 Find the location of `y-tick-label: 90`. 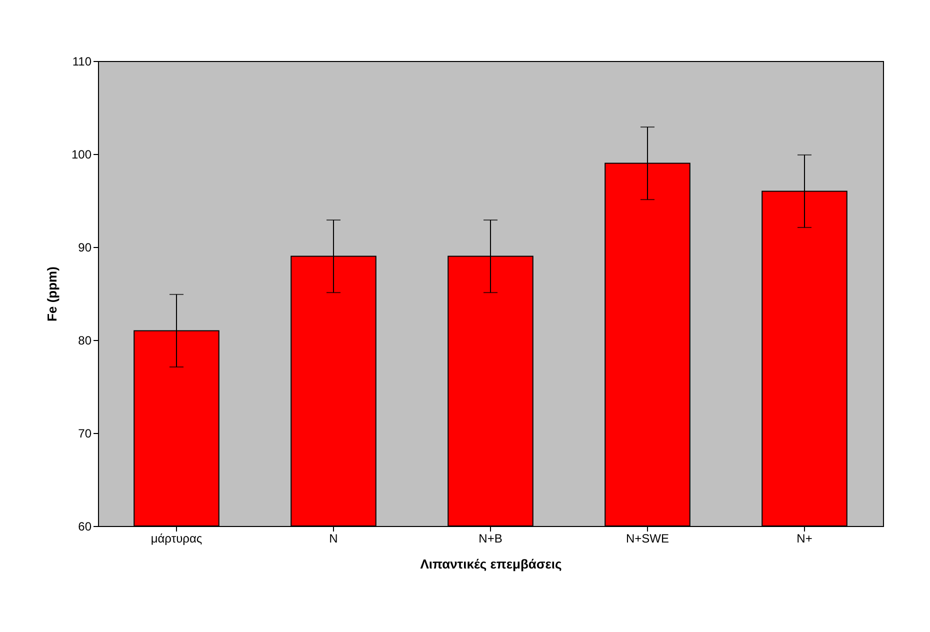

y-tick-label: 90 is located at coordinates (85, 247).